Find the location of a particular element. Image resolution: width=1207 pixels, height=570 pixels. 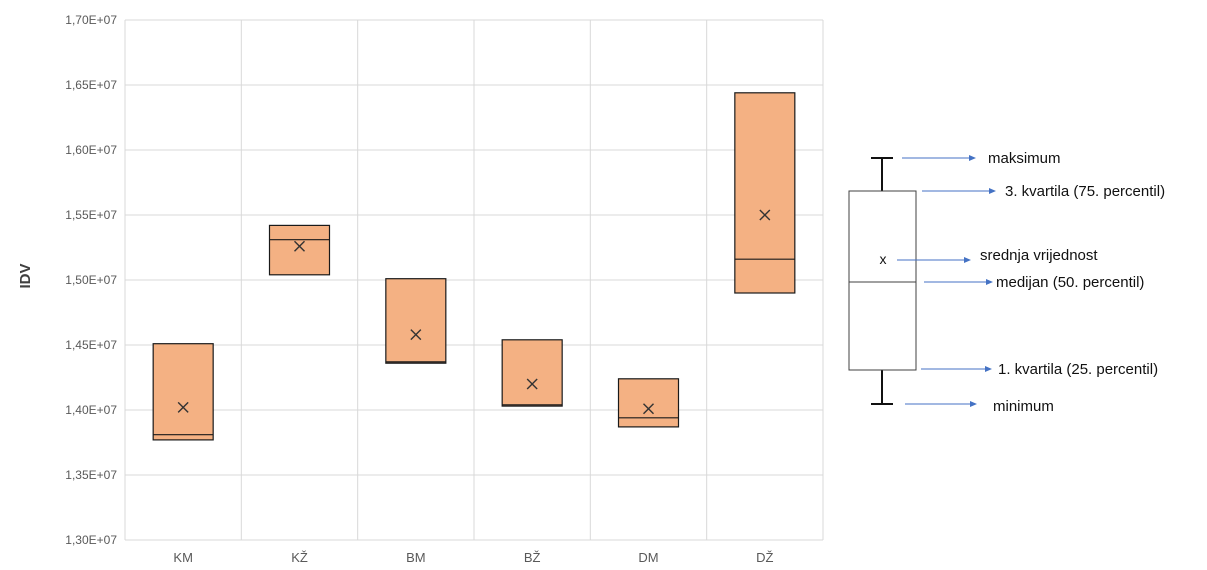

y-tick-label: 1,60E+07 is located at coordinates (91, 150).